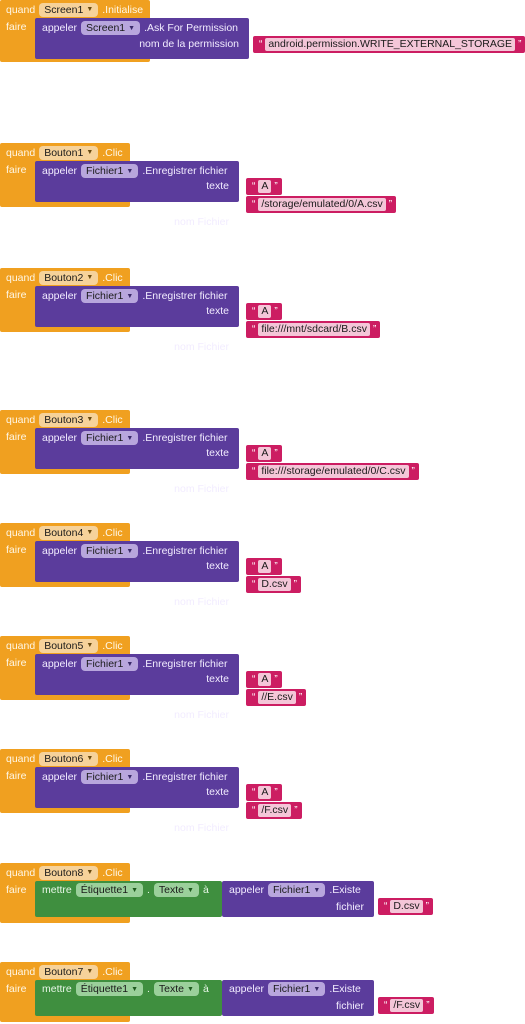  I want to click on component-dropdown: Bouton4 ▼, so click(69, 532).